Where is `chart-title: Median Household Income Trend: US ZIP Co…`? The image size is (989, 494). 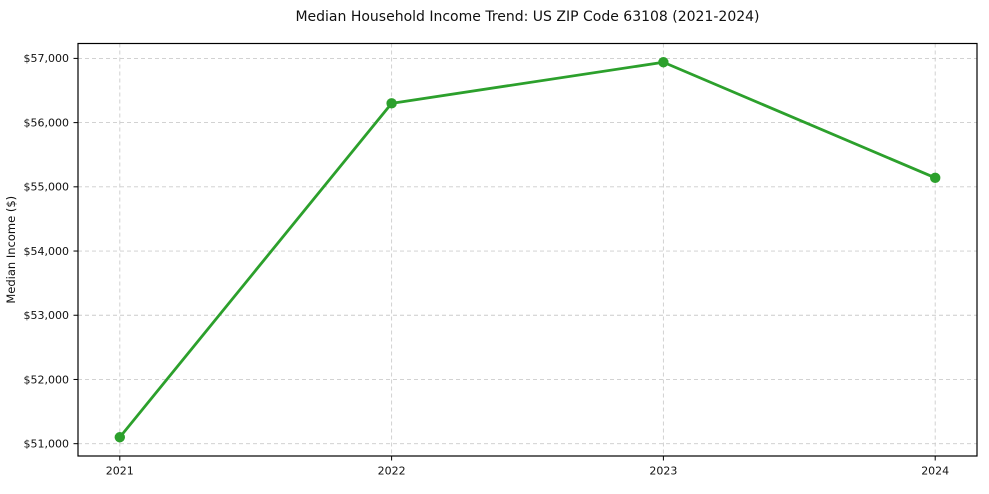
chart-title: Median Household Income Trend: US ZIP Co… is located at coordinates (527, 17).